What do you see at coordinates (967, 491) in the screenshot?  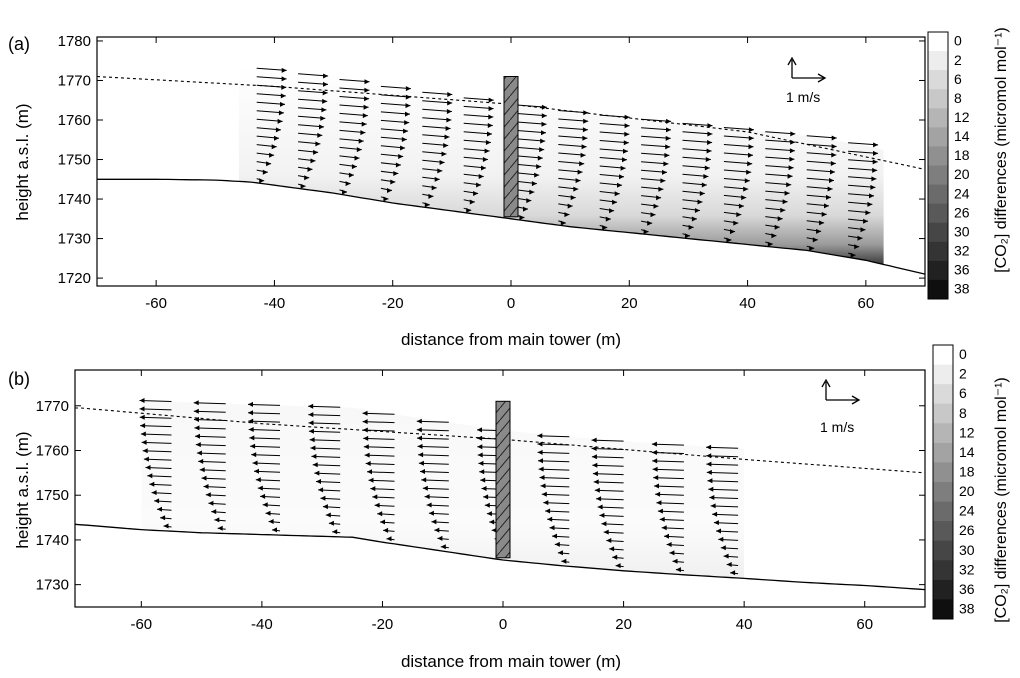 I see `colorbar-label: 20` at bounding box center [967, 491].